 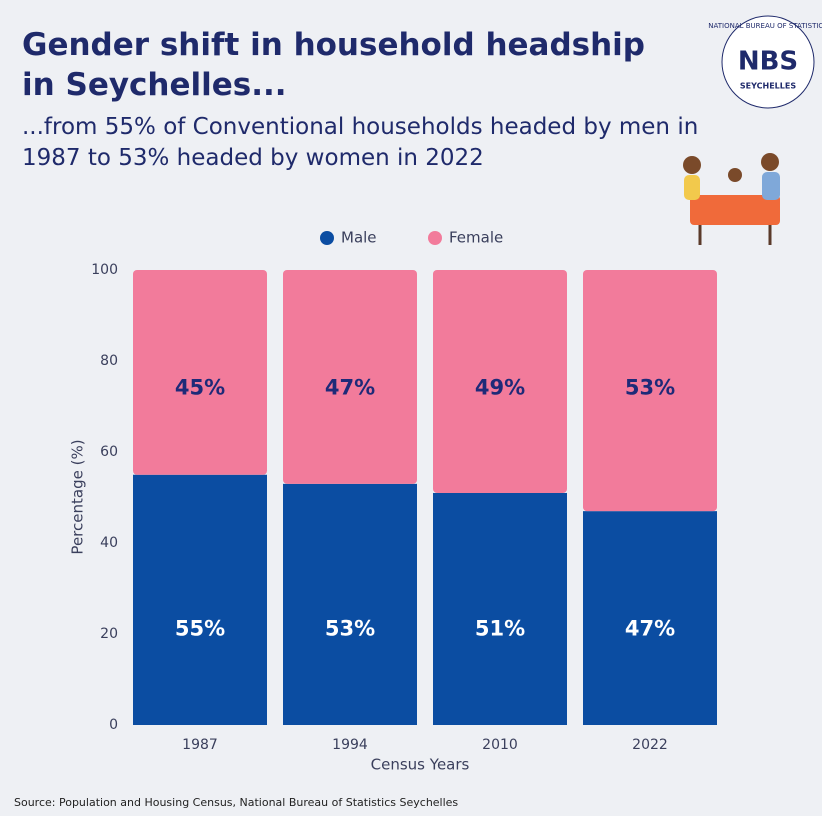 I want to click on value-label: 45%, so click(x=200, y=387).